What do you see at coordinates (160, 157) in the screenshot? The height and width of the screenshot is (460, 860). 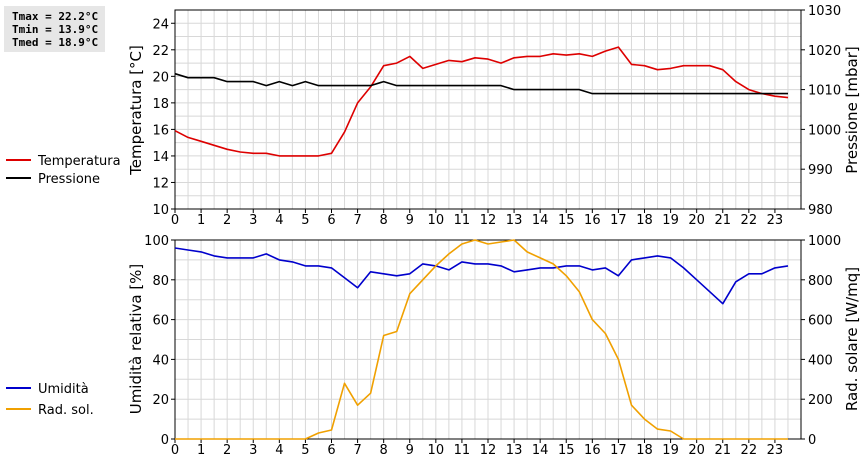 I see `top-y-left-tick-label: 14` at bounding box center [160, 157].